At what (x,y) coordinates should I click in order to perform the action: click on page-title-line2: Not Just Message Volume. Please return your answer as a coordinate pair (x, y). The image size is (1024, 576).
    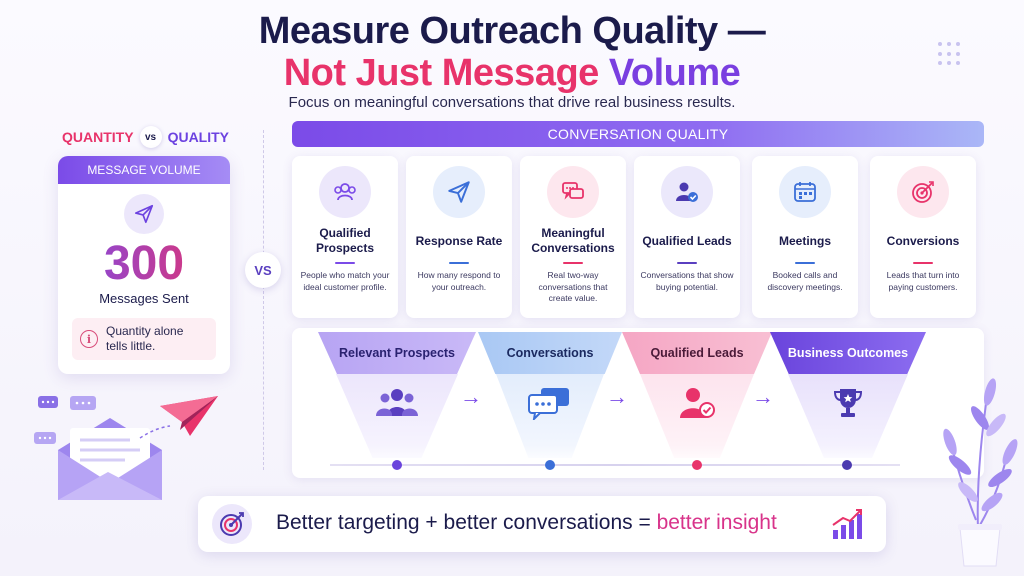
    Looking at the image, I should click on (512, 73).